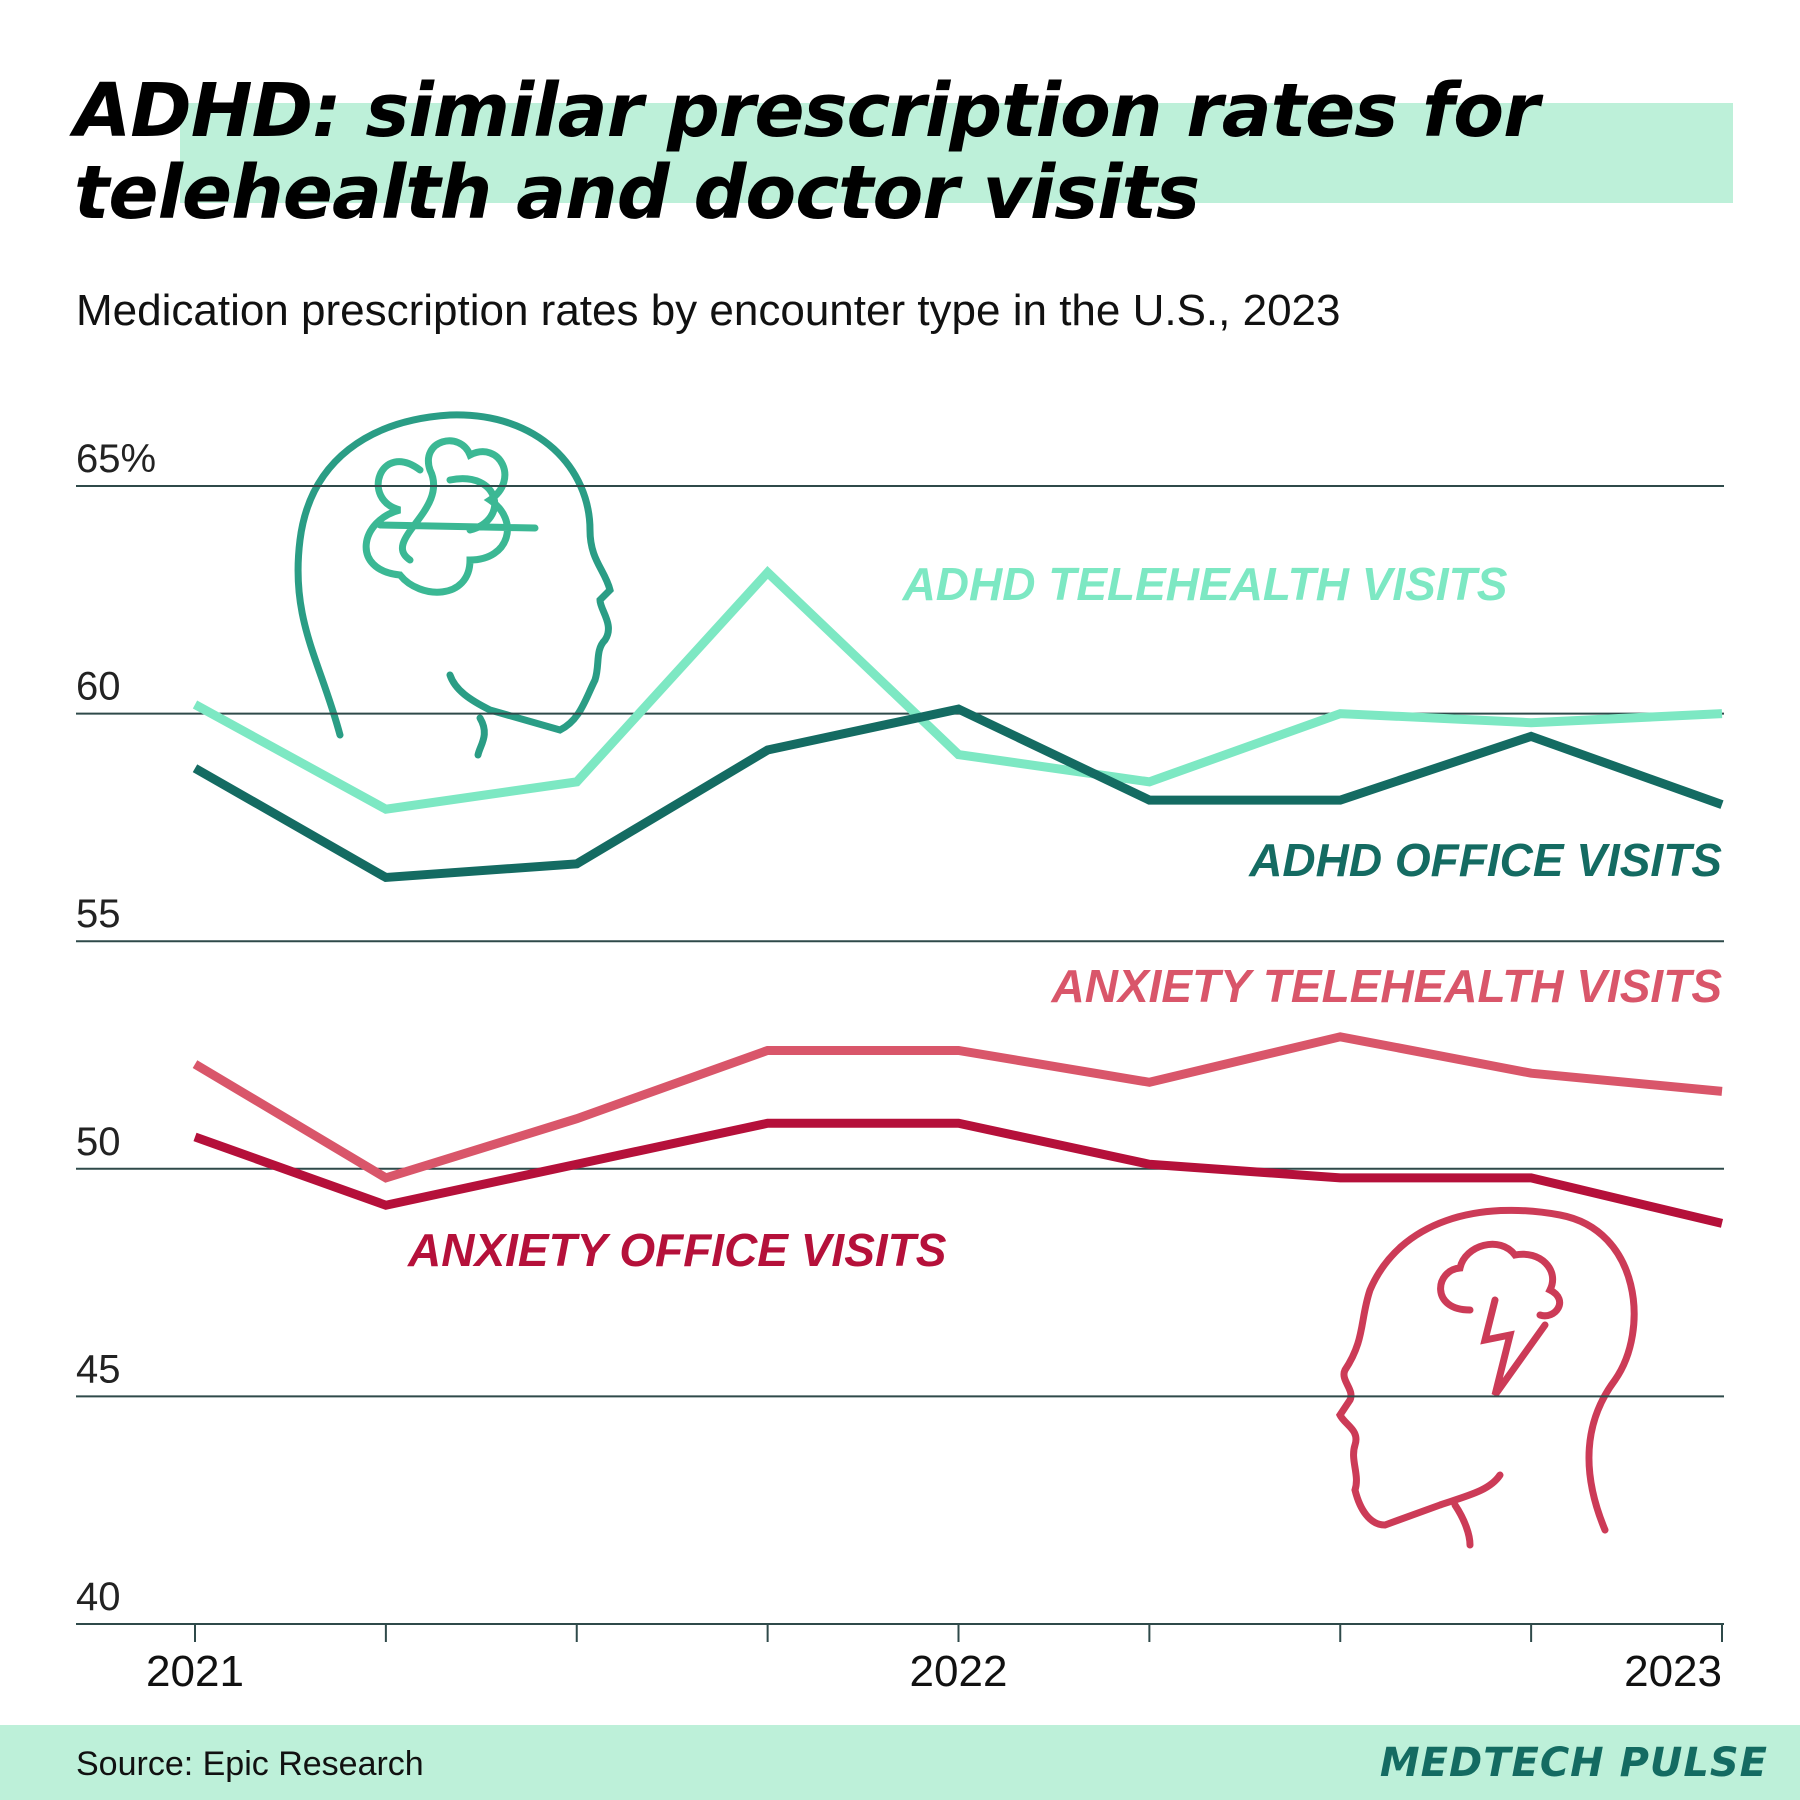  What do you see at coordinates (195, 1671) in the screenshot?
I see `x-tick-label: 2021` at bounding box center [195, 1671].